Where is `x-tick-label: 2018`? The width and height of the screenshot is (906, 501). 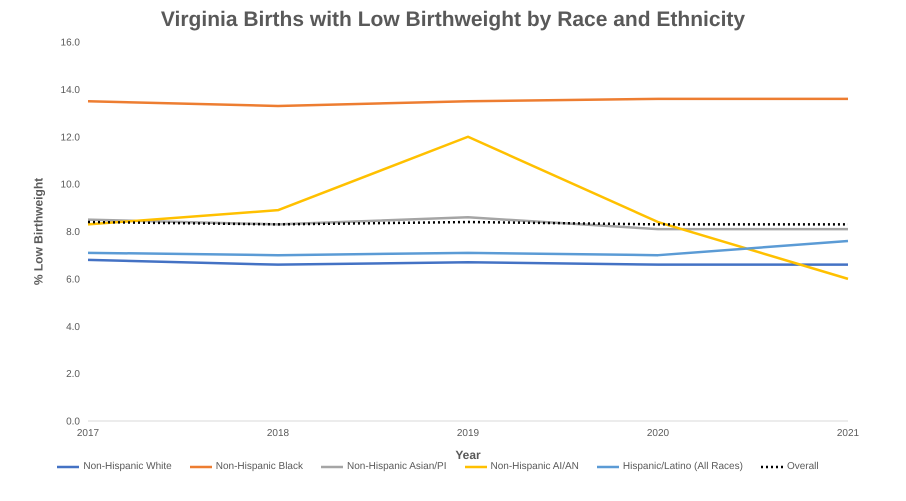
x-tick-label: 2018 is located at coordinates (278, 434).